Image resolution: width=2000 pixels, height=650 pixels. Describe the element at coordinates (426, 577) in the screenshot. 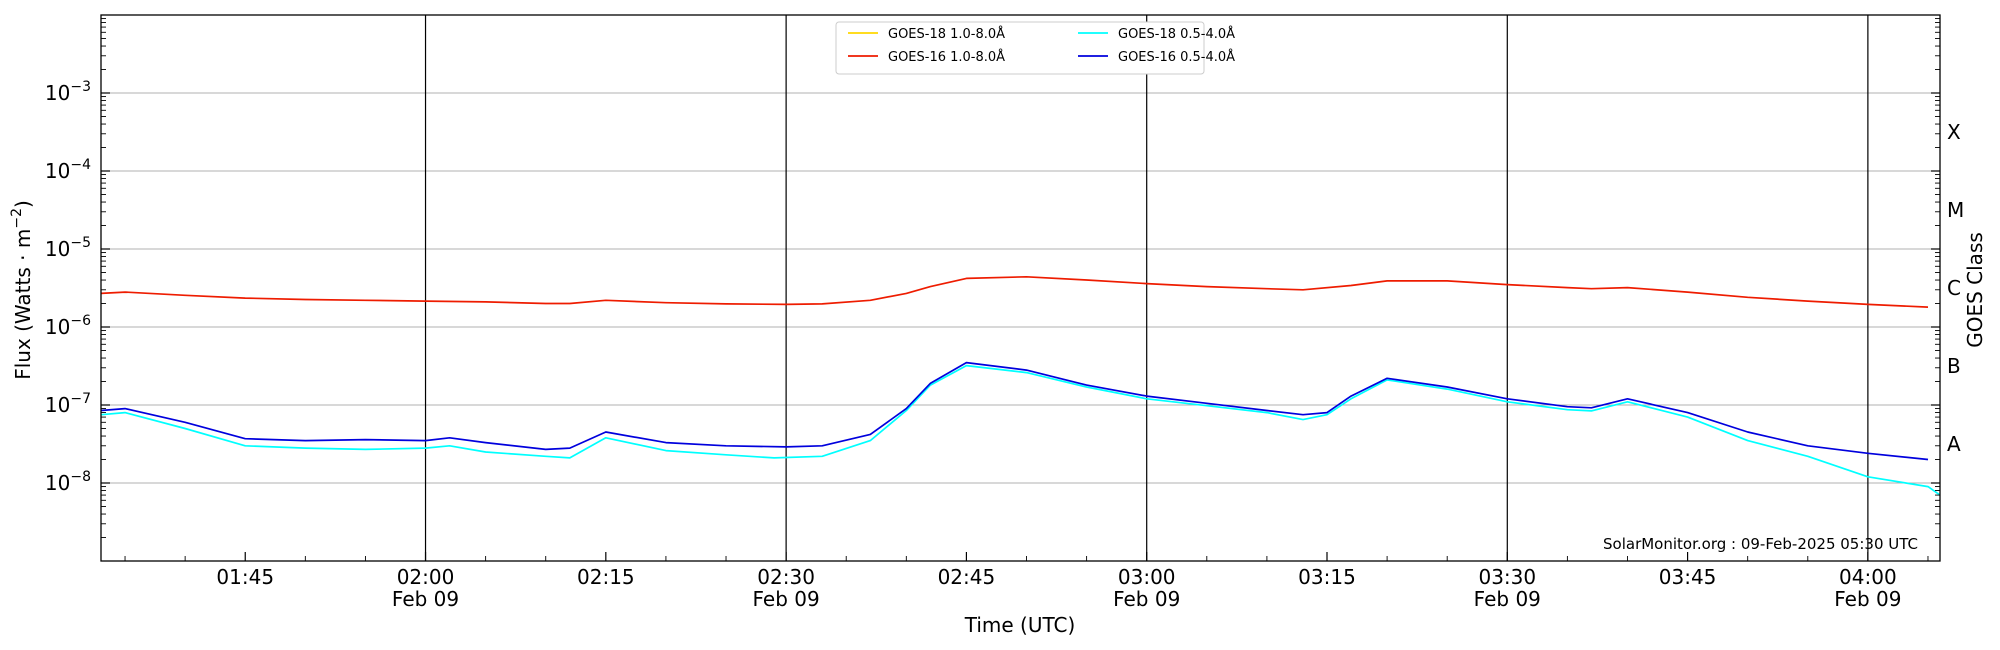

I see `x-tick-label: 02:00` at that location.